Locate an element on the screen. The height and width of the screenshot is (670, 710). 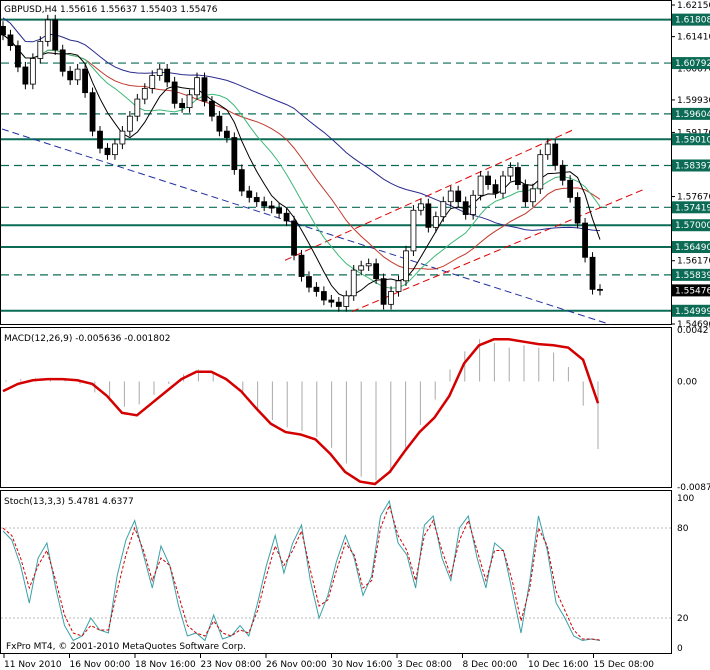
sr-price-label: 1.55839 is located at coordinates (692, 276).